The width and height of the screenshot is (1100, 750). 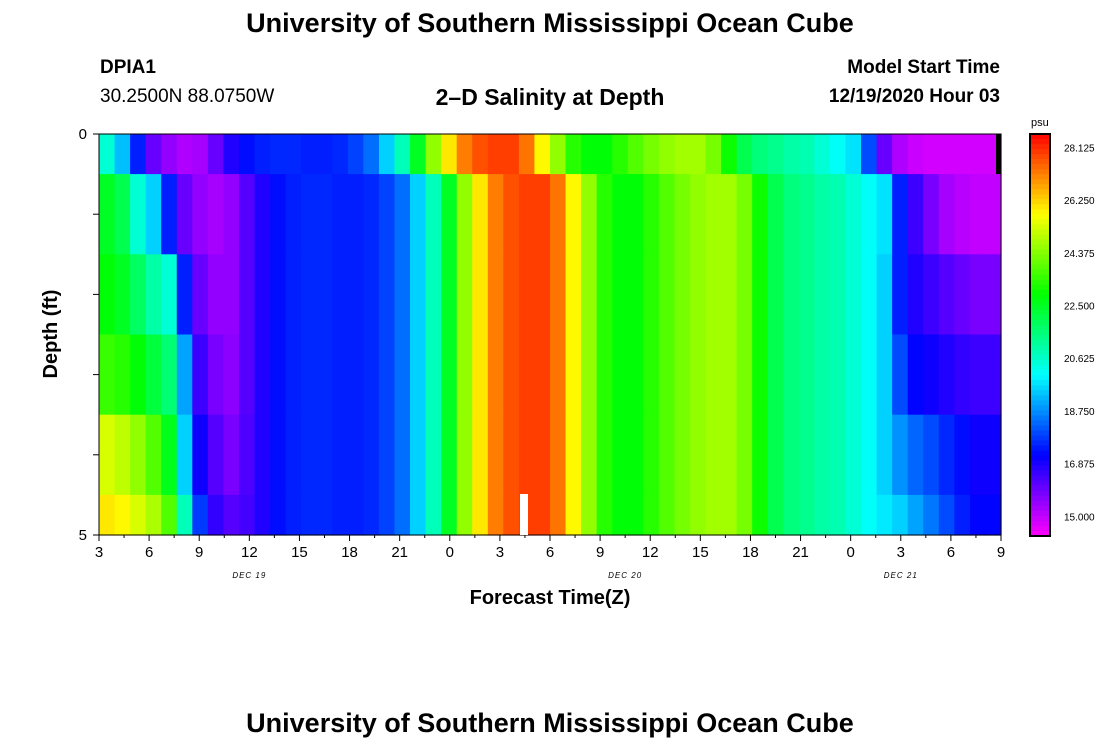 What do you see at coordinates (83, 134) in the screenshot?
I see `y-tick-label: 0` at bounding box center [83, 134].